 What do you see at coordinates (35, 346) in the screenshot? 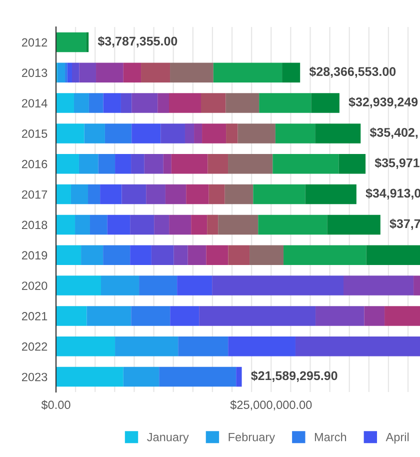
I see `y-tick-label: 2022` at bounding box center [35, 346].